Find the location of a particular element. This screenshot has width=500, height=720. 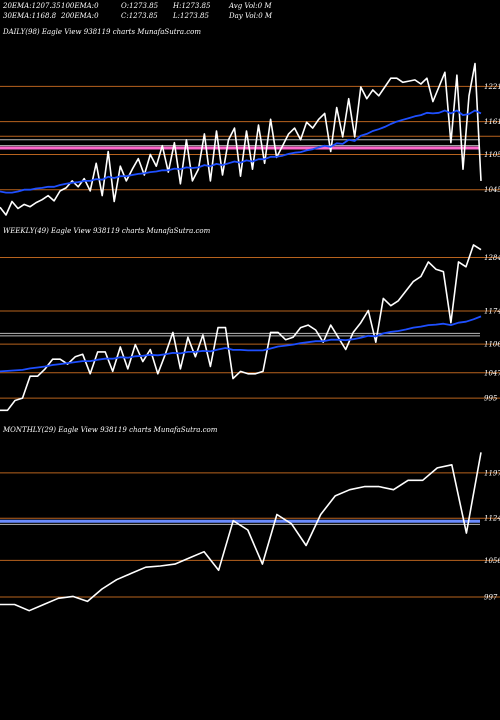

svg-text: 100EMA:0 is located at coordinates (80, 6).